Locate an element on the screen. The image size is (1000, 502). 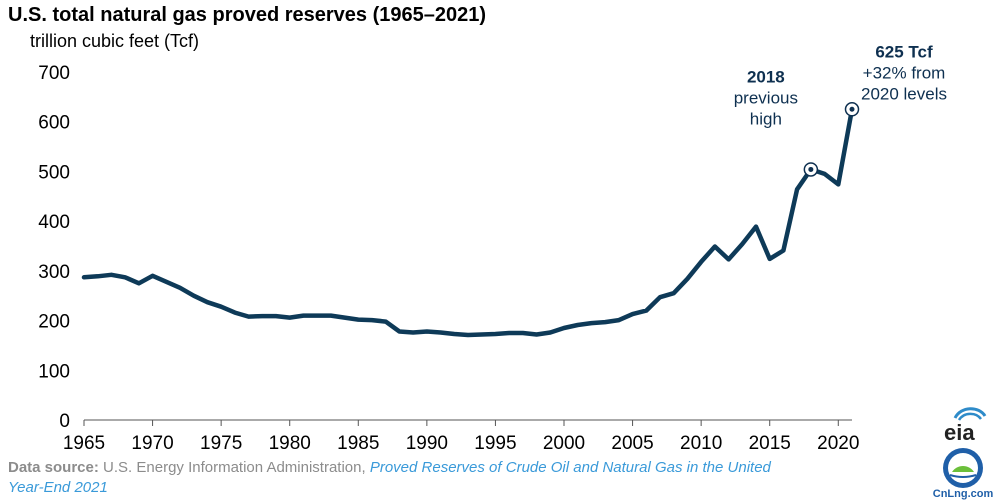
chart-unit-label: trillion cubic feet (Tcf) is located at coordinates (115, 41).